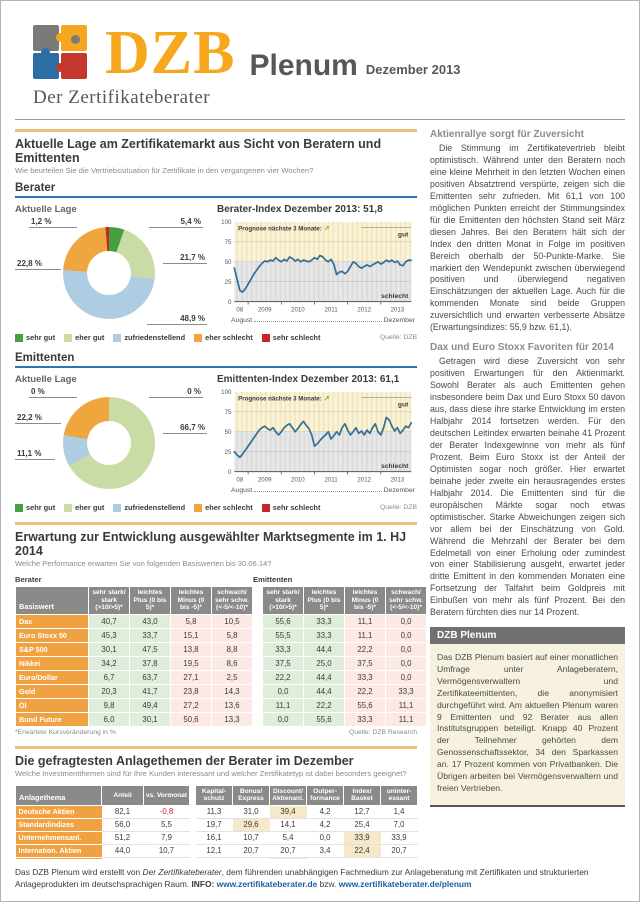 Image resolution: width=640 pixels, height=902 pixels. What do you see at coordinates (150, 691) in the screenshot?
I see `cell: 41,7` at bounding box center [150, 691].